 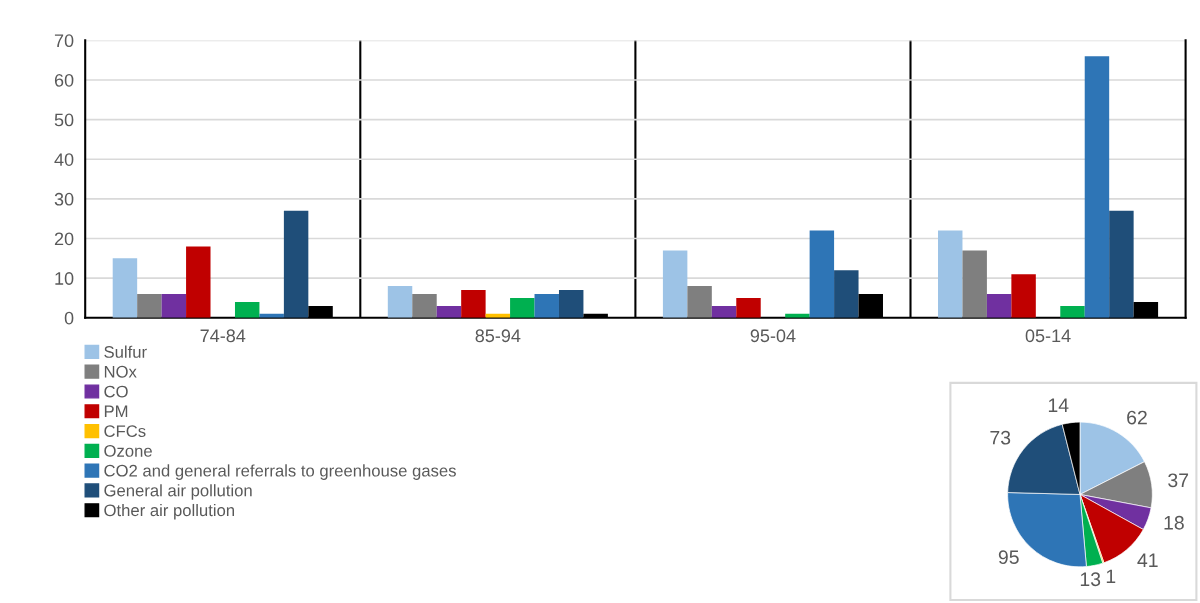 I want to click on data-label: 37, so click(x=1178, y=480).